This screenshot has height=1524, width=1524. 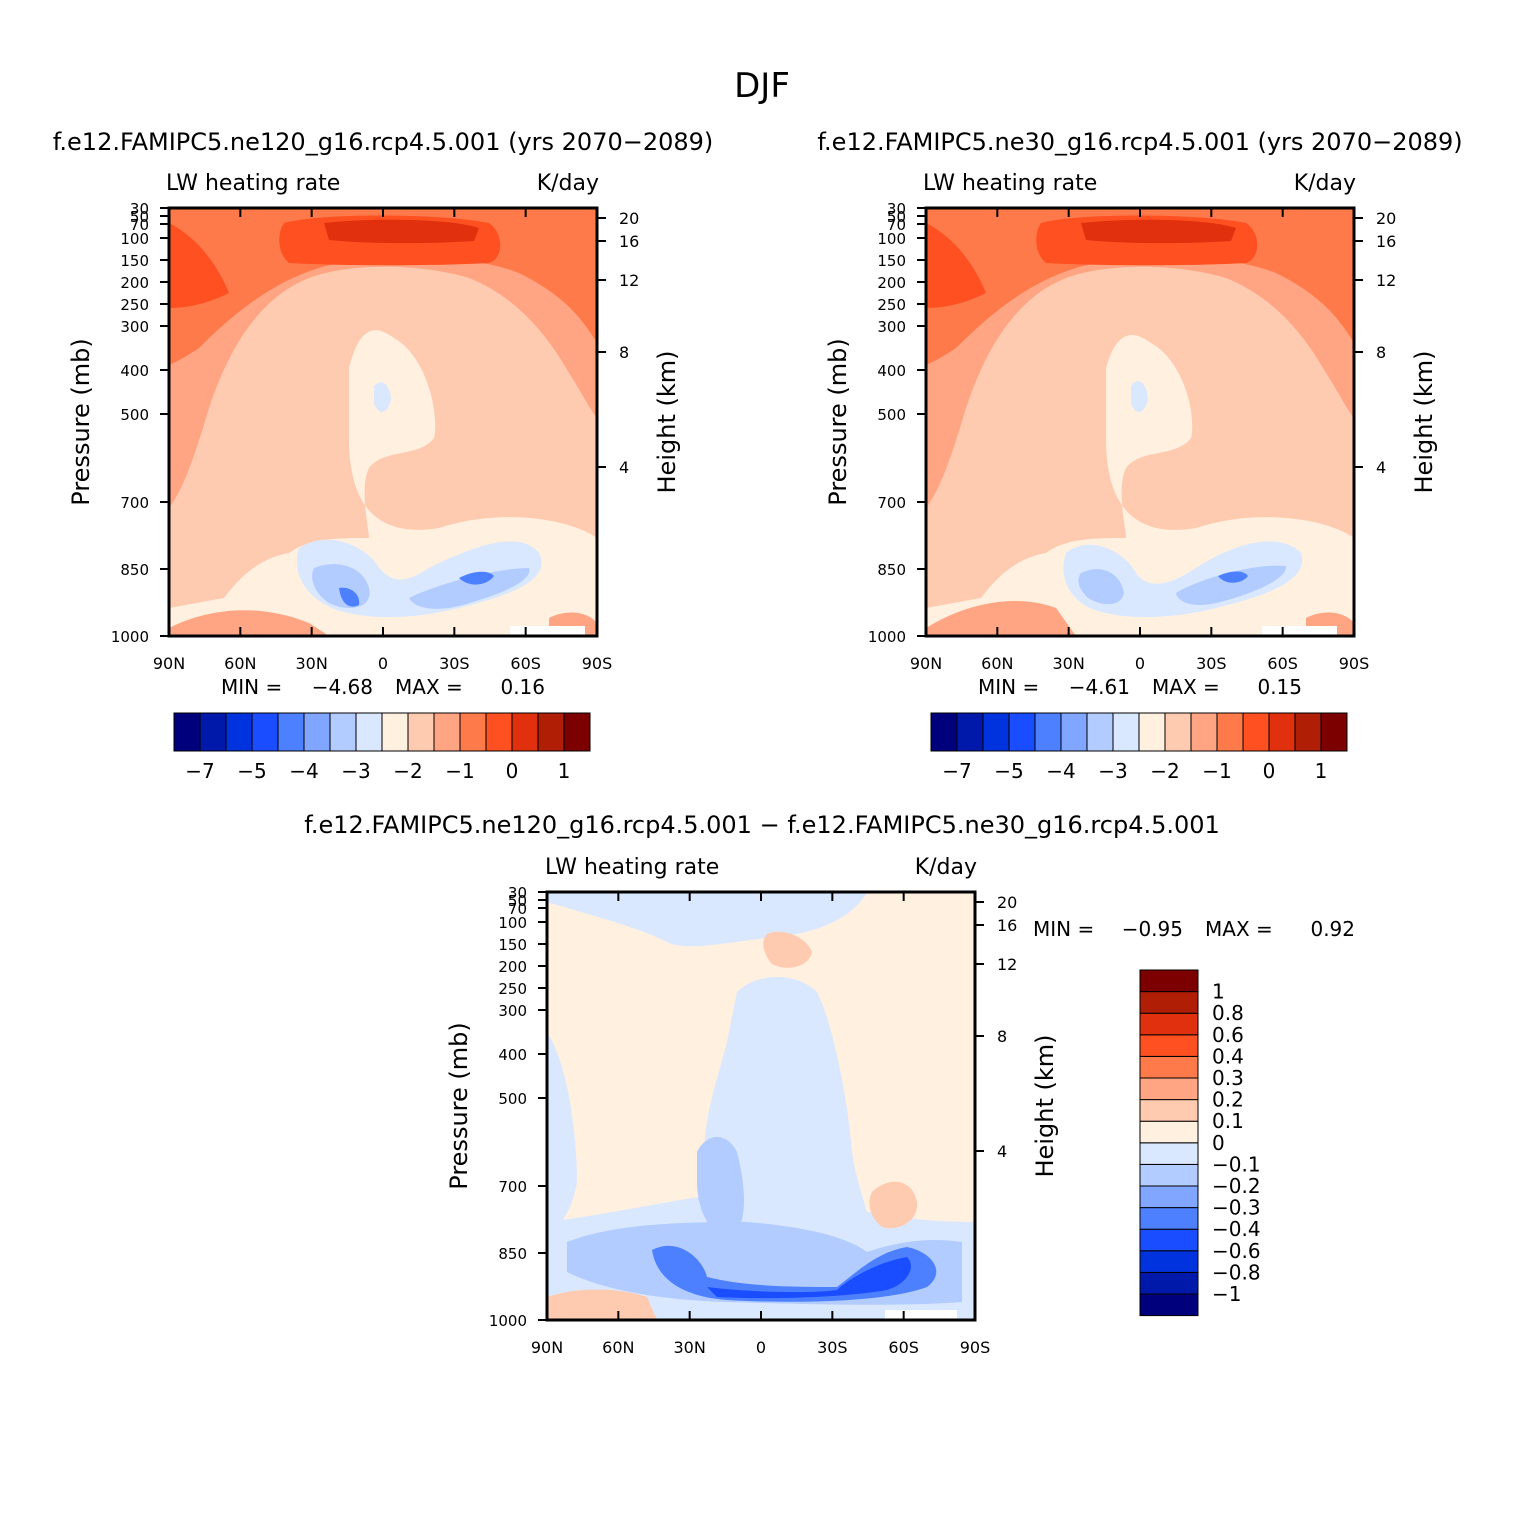 What do you see at coordinates (251, 771) in the screenshot?
I see `colorbar-label: −5` at bounding box center [251, 771].